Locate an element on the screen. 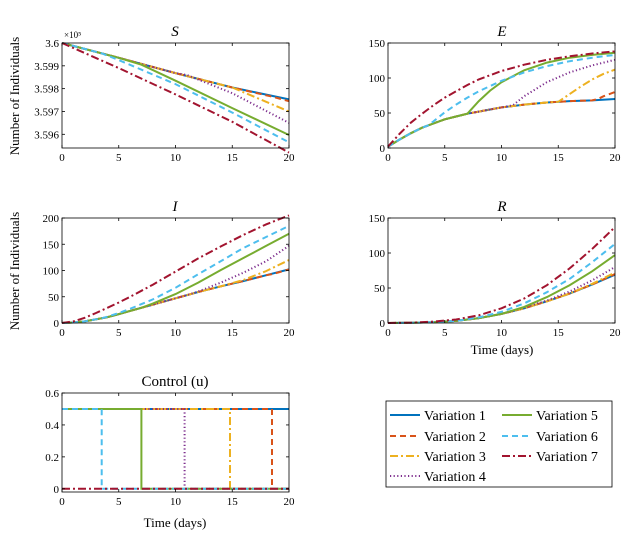  legend-label-4: Variation 4 is located at coordinates (455, 477).